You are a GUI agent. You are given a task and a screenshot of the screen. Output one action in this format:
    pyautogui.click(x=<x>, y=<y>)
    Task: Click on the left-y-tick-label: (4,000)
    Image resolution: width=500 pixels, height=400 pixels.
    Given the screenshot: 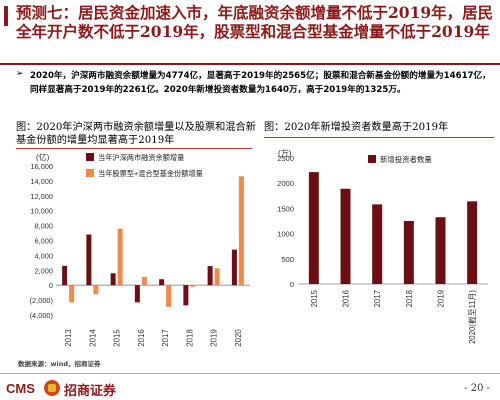 What is the action you would take?
    pyautogui.click(x=41, y=315)
    